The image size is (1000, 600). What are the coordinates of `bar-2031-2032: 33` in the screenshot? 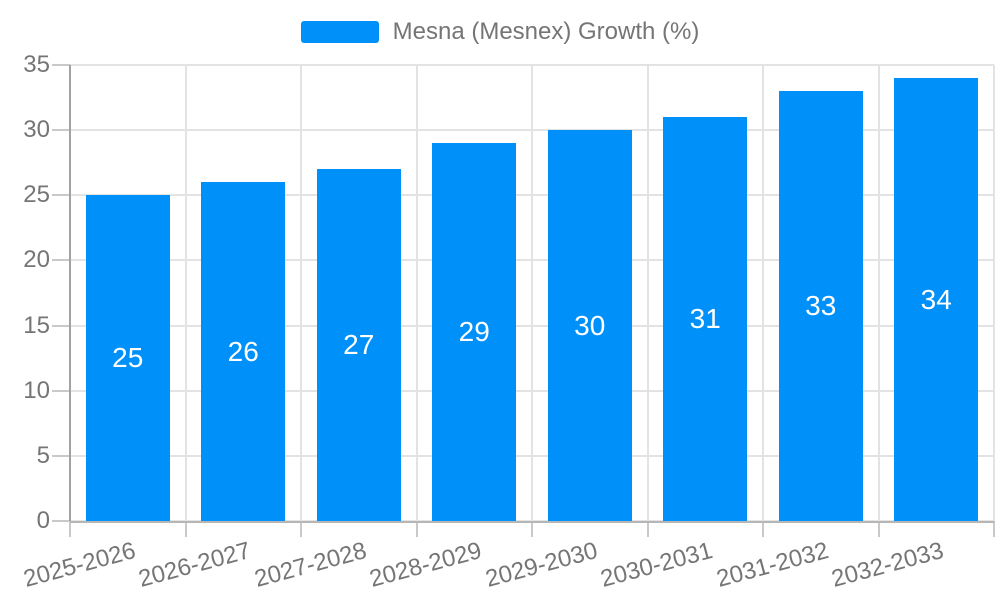 It's located at (820, 306).